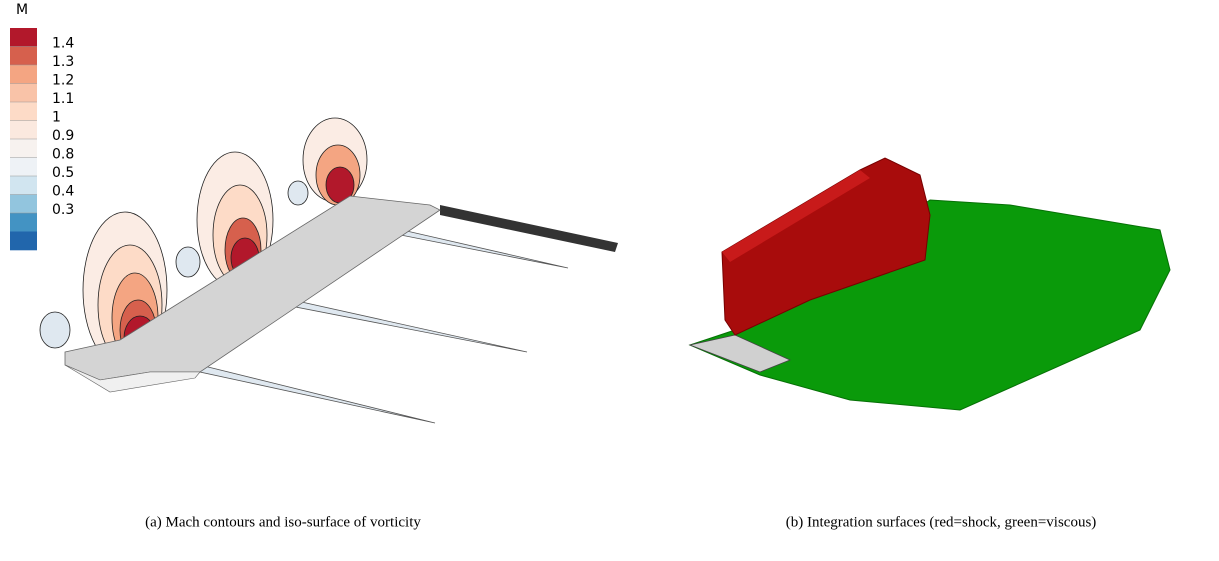 The height and width of the screenshot is (561, 1219). Describe the element at coordinates (56, 118) in the screenshot. I see `legend-label: 1` at that location.